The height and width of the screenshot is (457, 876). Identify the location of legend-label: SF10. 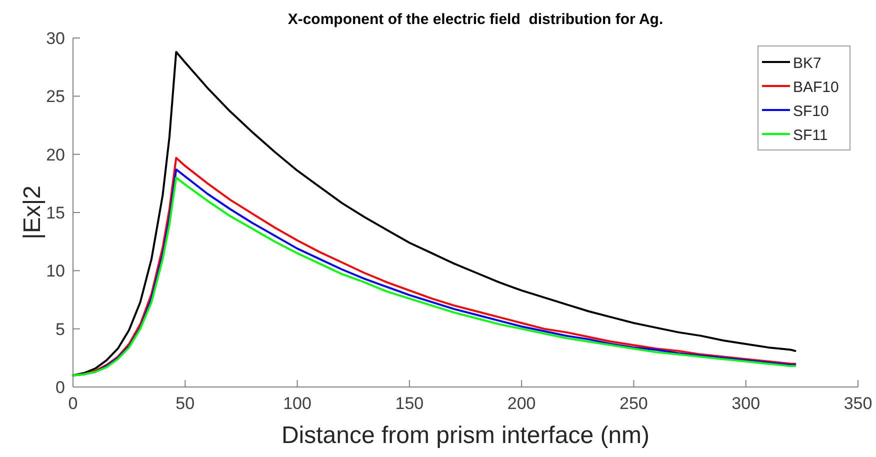
(811, 111).